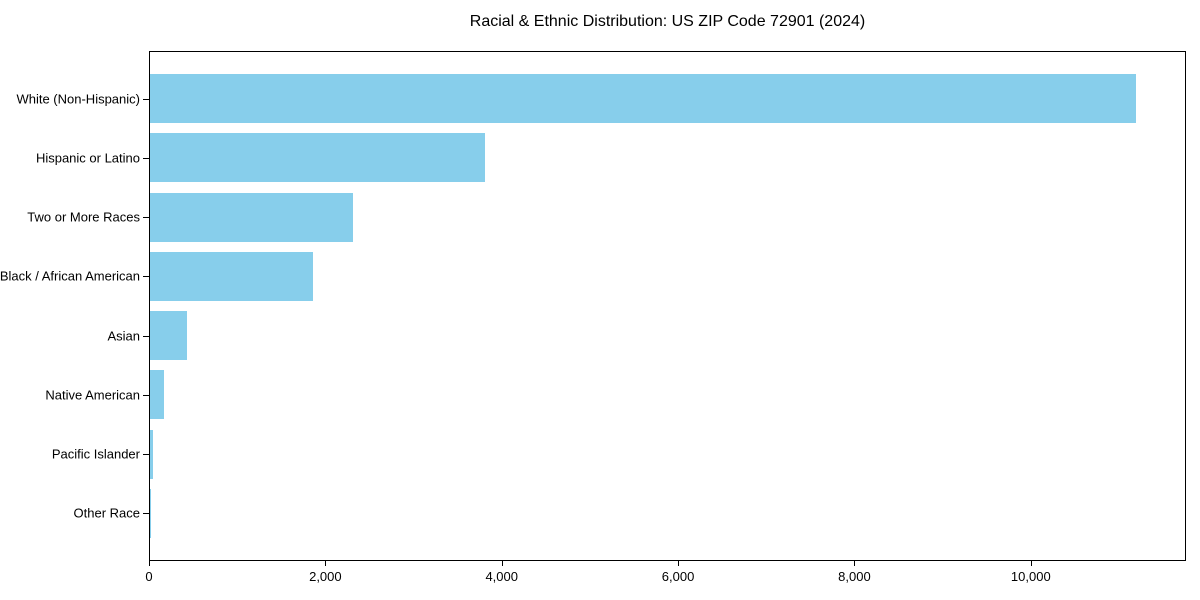  What do you see at coordinates (83, 217) in the screenshot?
I see `y-tick-label: Two or More Races` at bounding box center [83, 217].